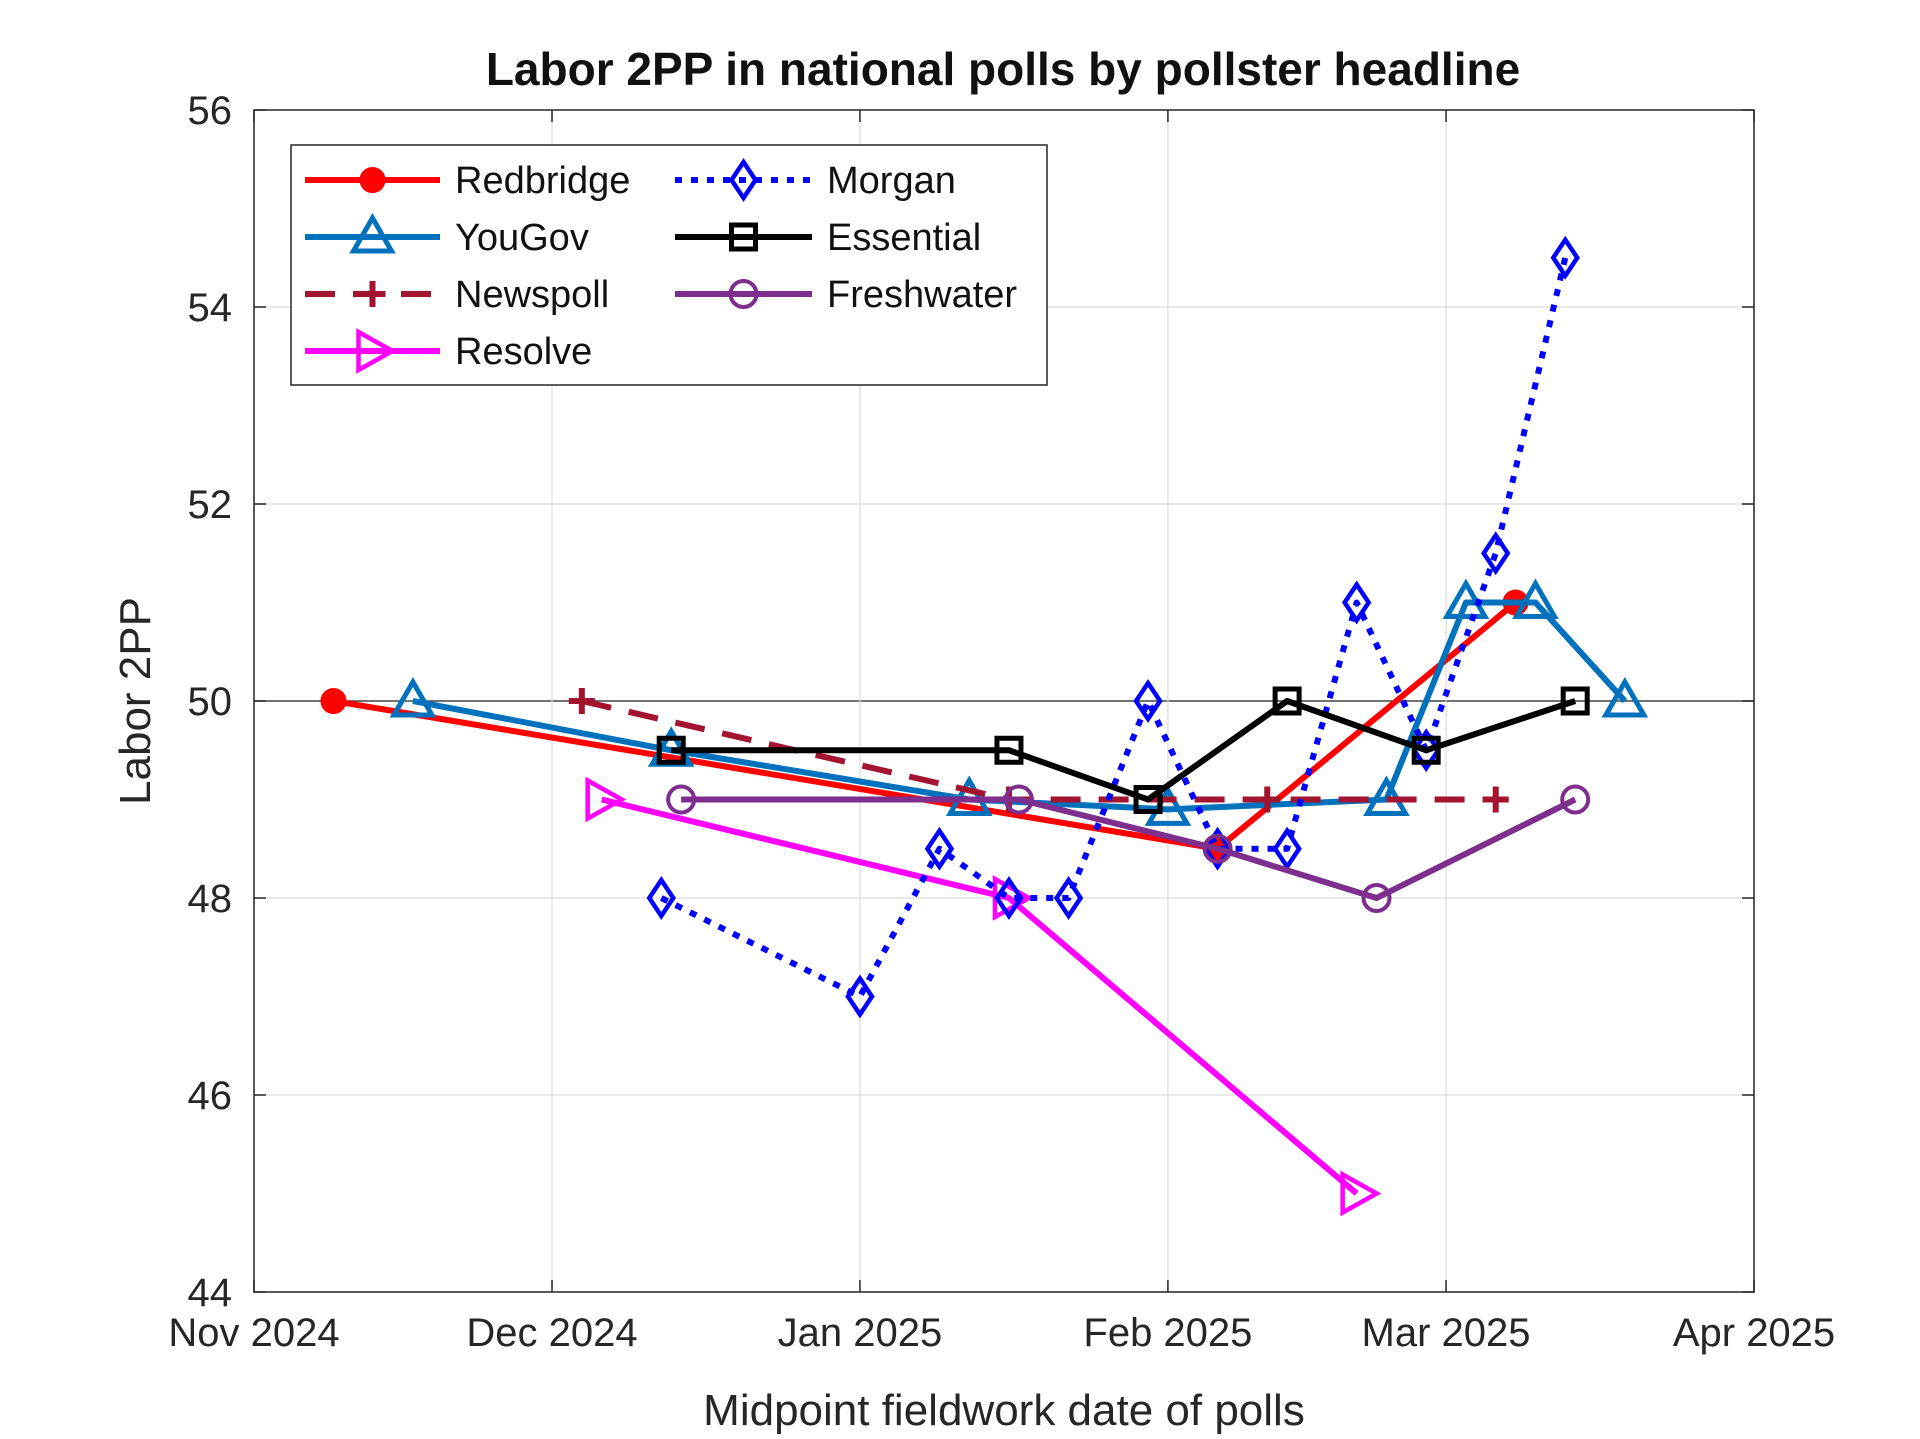 This screenshot has height=1439, width=1920. Describe the element at coordinates (522, 238) in the screenshot. I see `legend-label-yougov: YouGov` at that location.